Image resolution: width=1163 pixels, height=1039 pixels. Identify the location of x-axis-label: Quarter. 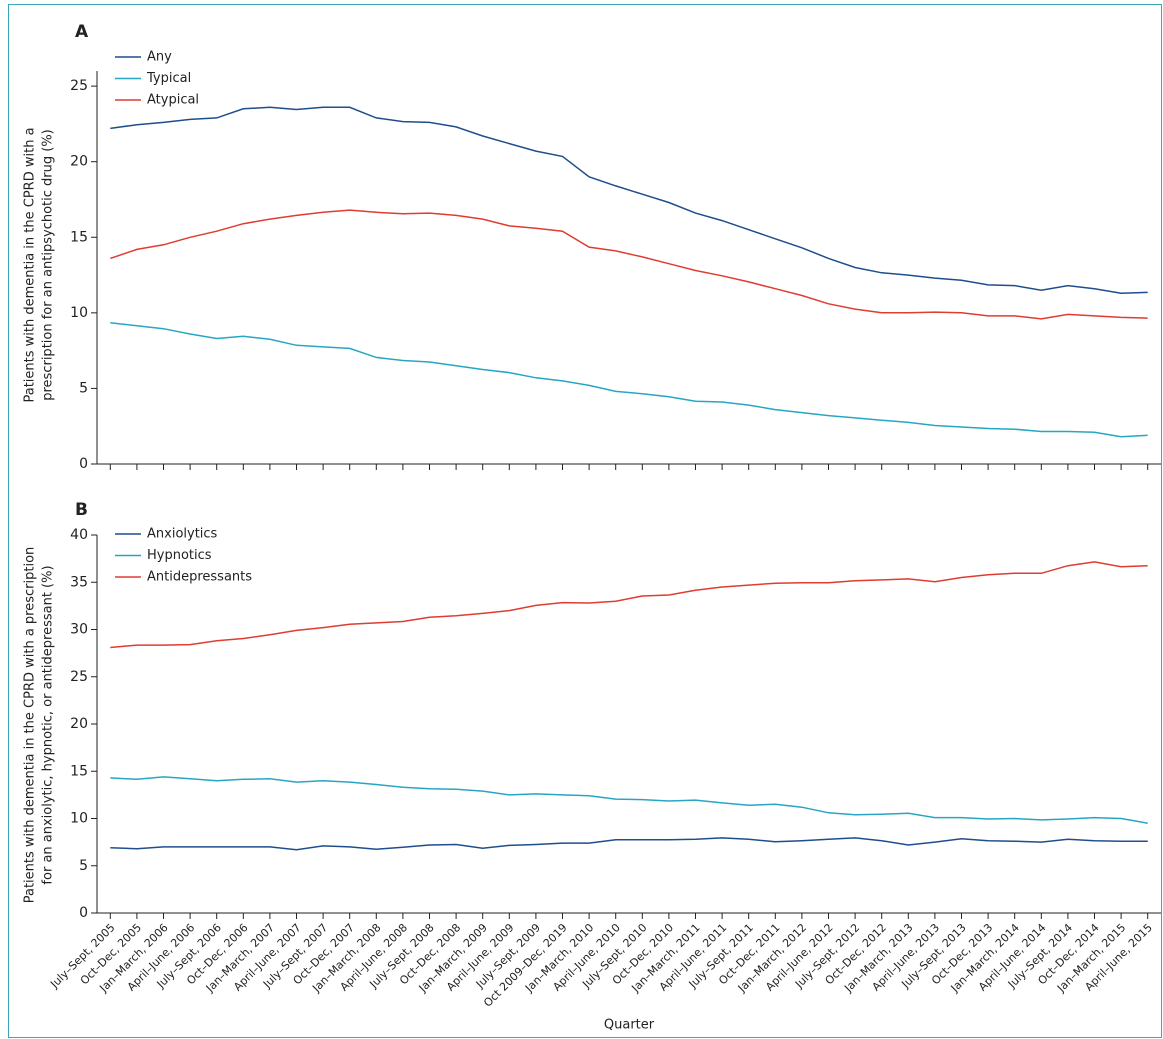
(629, 1025).